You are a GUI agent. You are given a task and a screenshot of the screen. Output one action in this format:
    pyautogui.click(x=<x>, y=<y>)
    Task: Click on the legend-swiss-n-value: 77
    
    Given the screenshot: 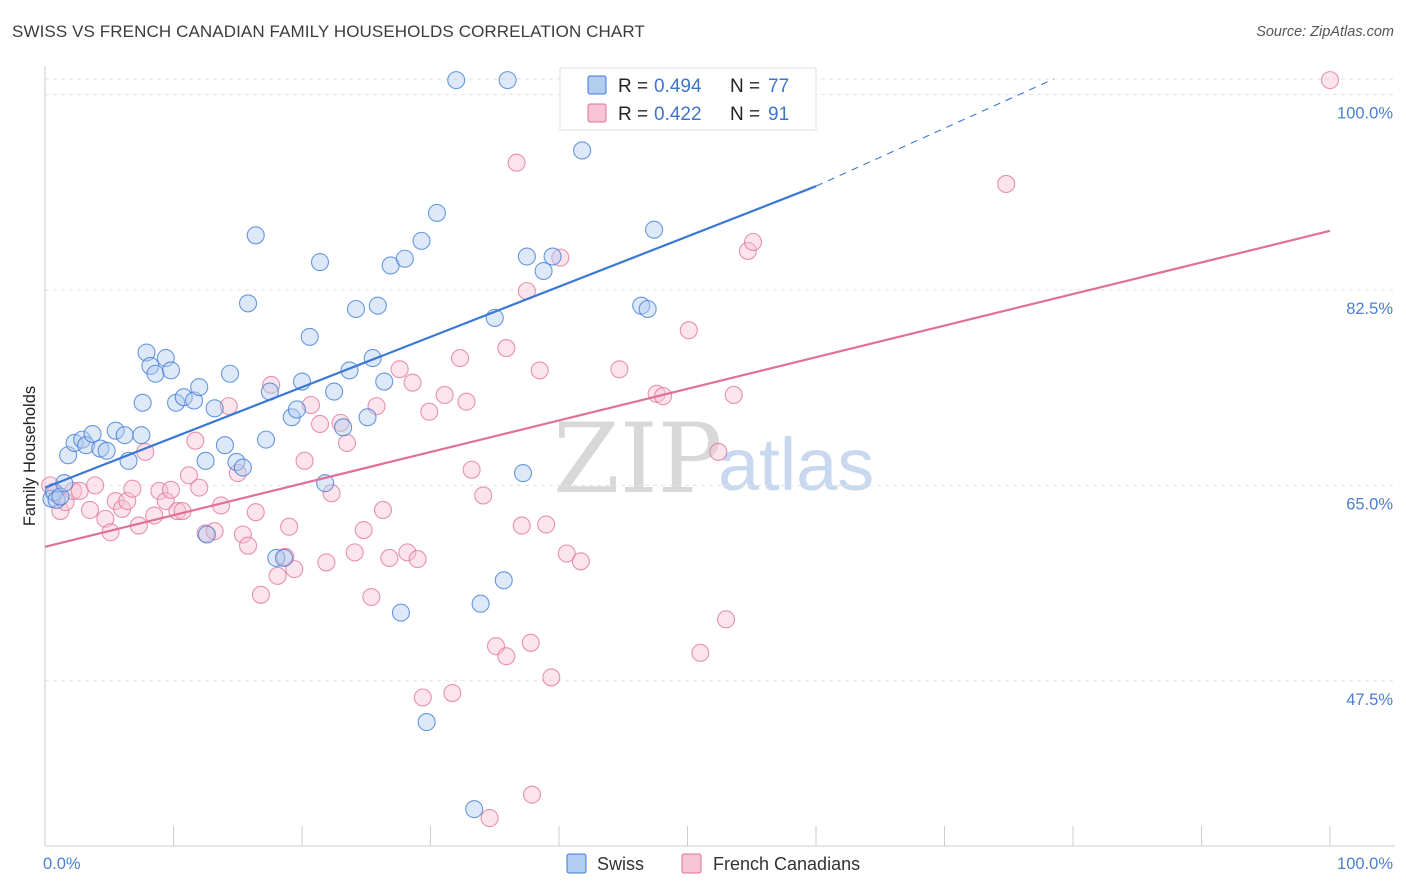 What is the action you would take?
    pyautogui.click(x=778, y=86)
    